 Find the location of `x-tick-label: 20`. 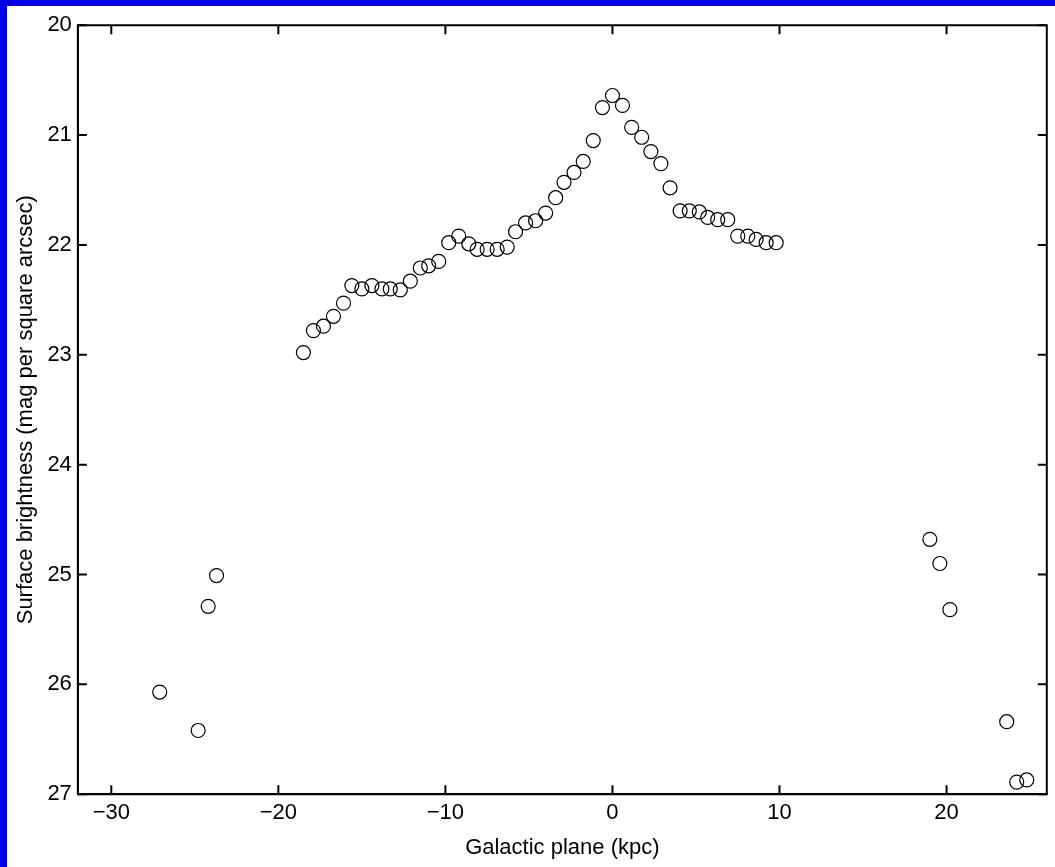

x-tick-label: 20 is located at coordinates (946, 812).